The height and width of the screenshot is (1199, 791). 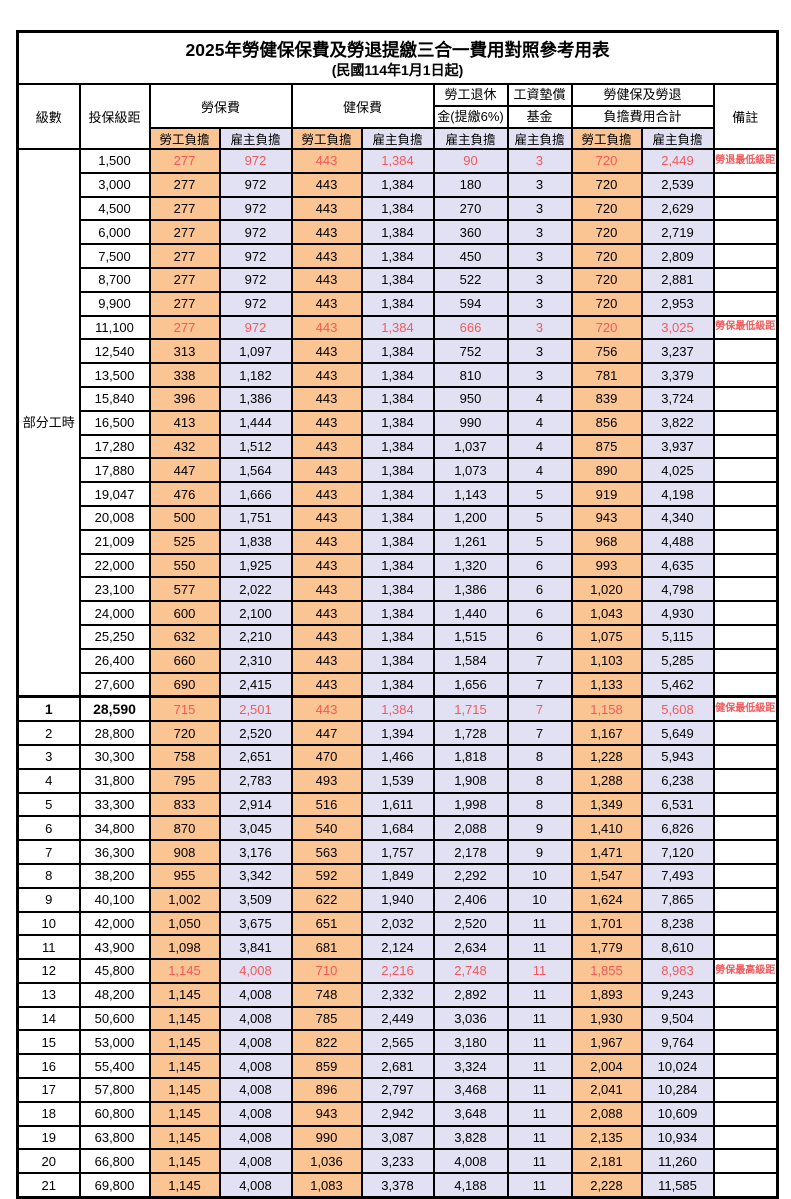 I want to click on value-cell: 1,515, so click(x=470, y=636).